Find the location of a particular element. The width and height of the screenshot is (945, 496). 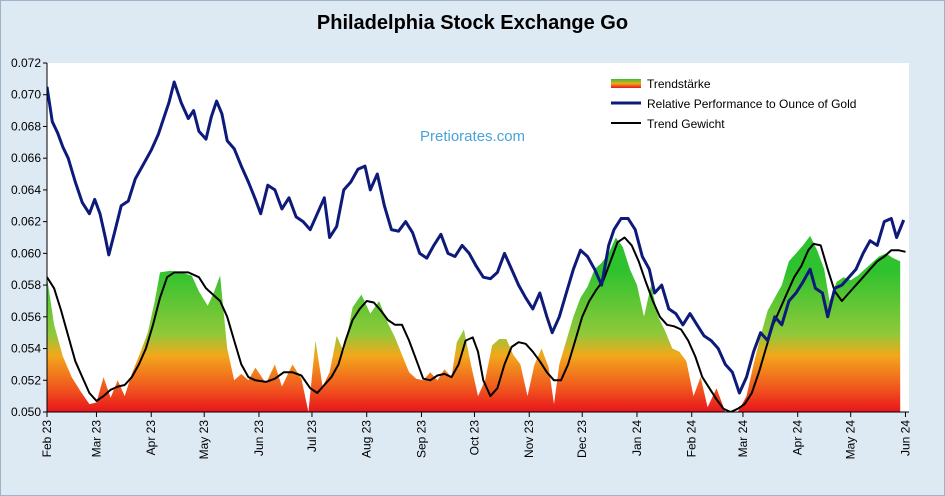

x-tick-label: Feb 24 is located at coordinates (692, 439).